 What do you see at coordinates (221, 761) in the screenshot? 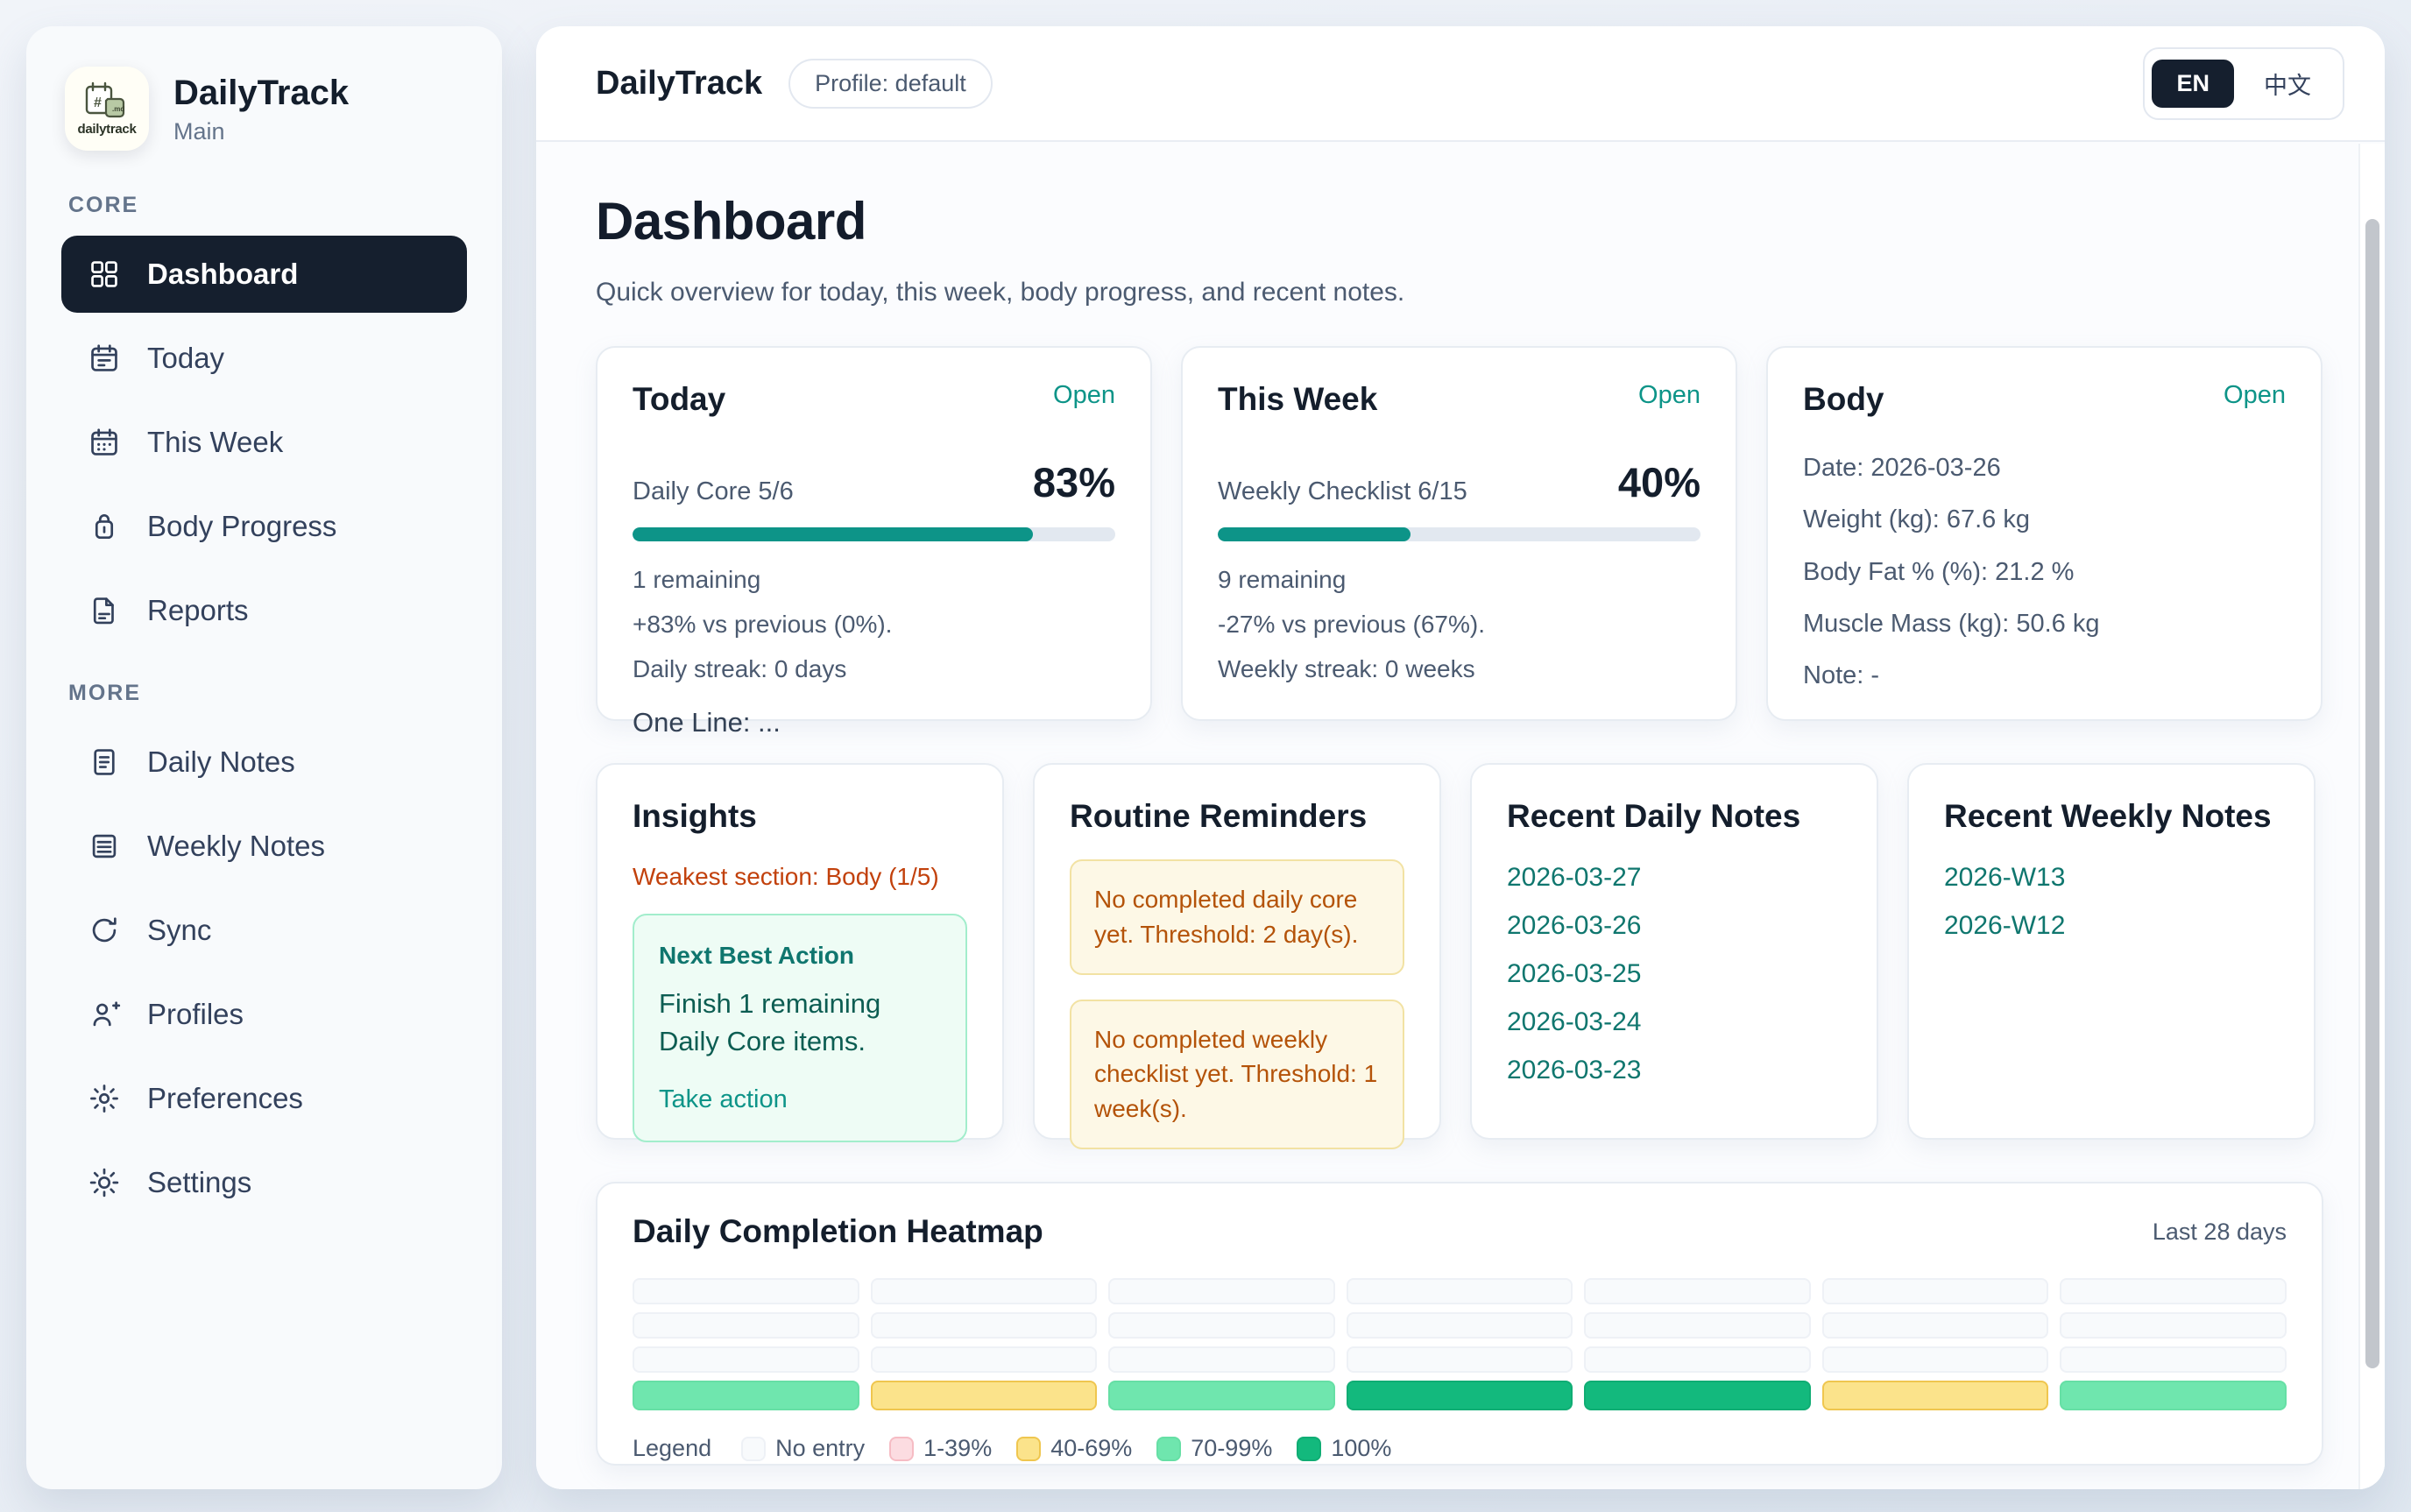
I see `sidebar-item-label: Daily Notes` at bounding box center [221, 761].